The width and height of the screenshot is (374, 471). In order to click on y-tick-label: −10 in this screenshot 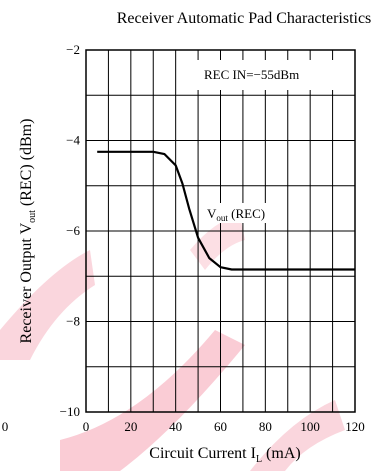, I will do `click(70, 411)`.